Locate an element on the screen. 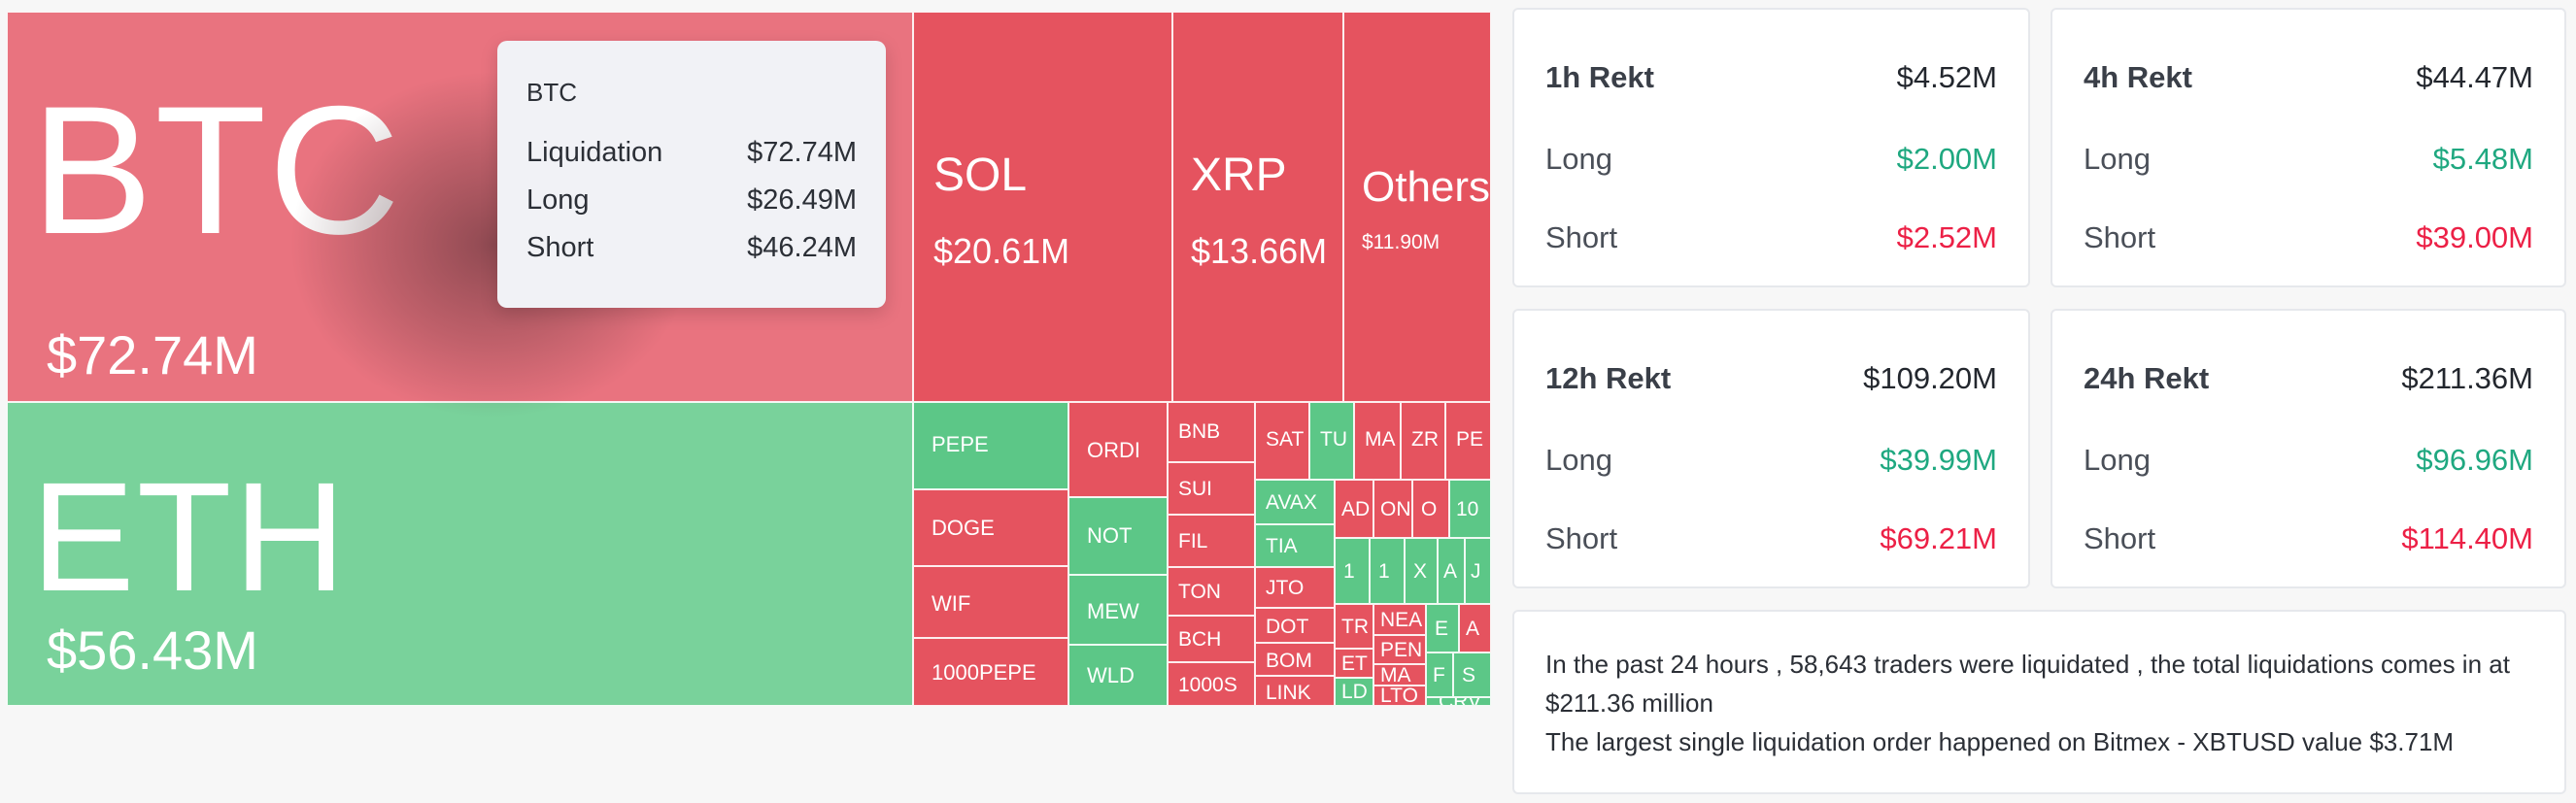  tile-10-symbol: 10 is located at coordinates (1467, 509).